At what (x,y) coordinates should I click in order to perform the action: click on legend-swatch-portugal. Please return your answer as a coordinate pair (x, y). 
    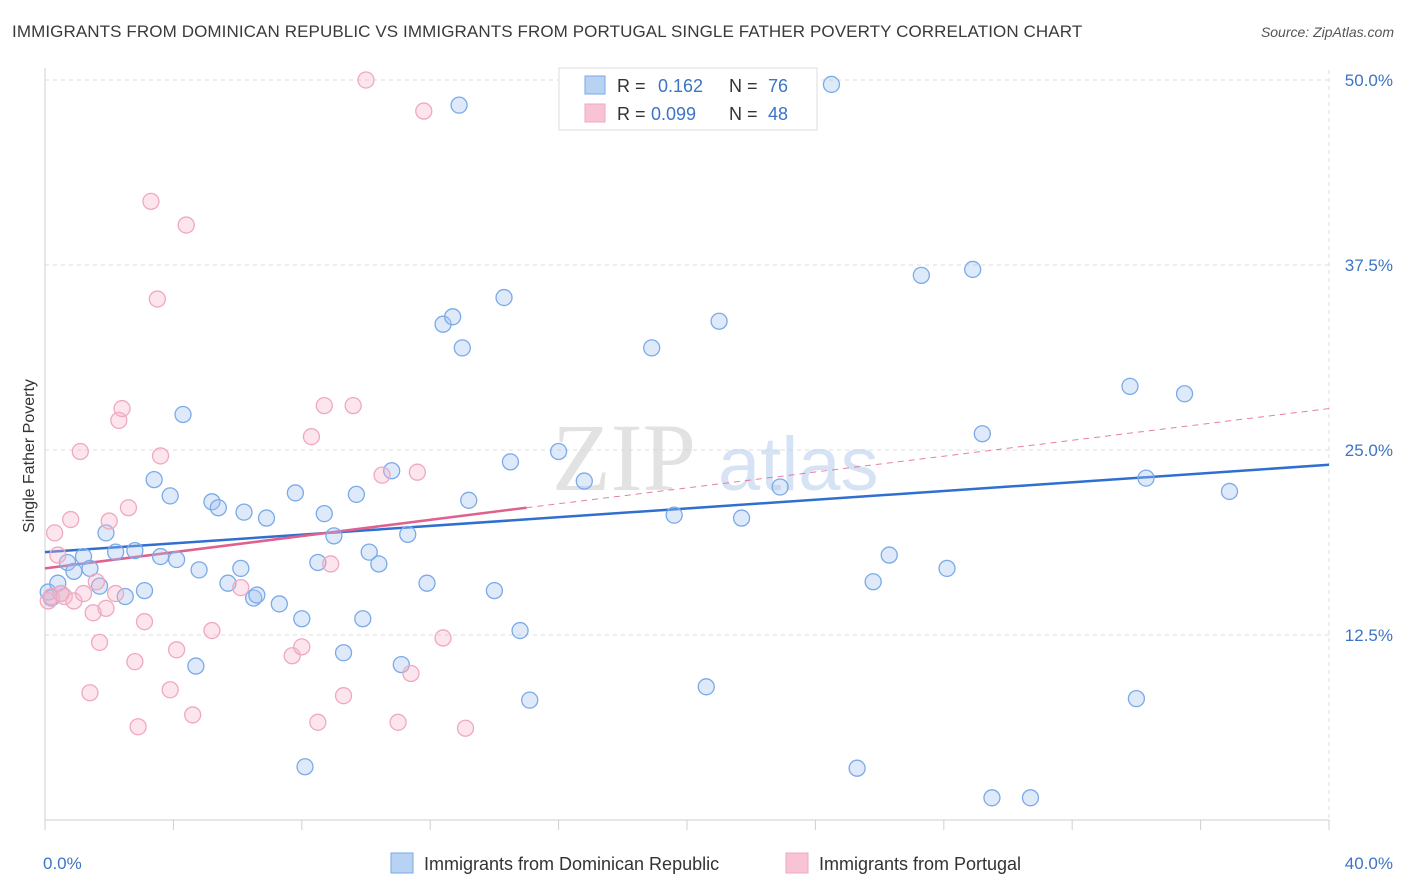
    Looking at the image, I should click on (595, 113).